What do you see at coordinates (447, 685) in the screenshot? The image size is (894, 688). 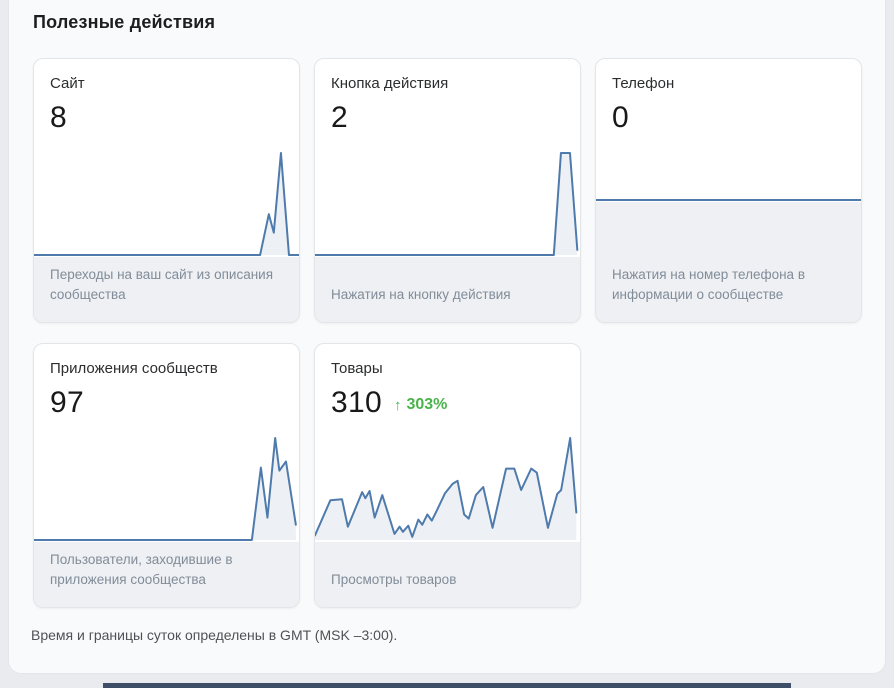 I see `bottom-bar` at bounding box center [447, 685].